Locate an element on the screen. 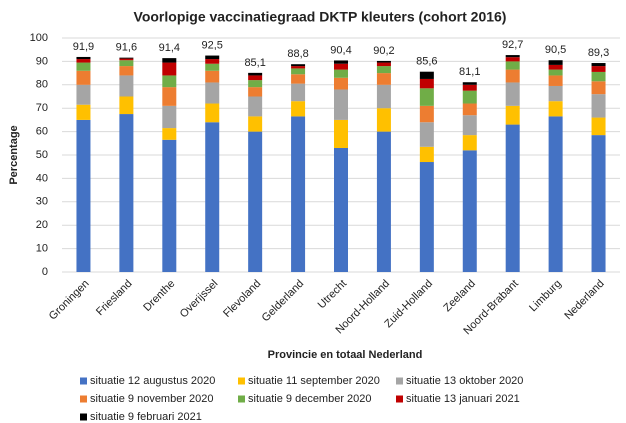  total-label: 85,1 is located at coordinates (254, 63).